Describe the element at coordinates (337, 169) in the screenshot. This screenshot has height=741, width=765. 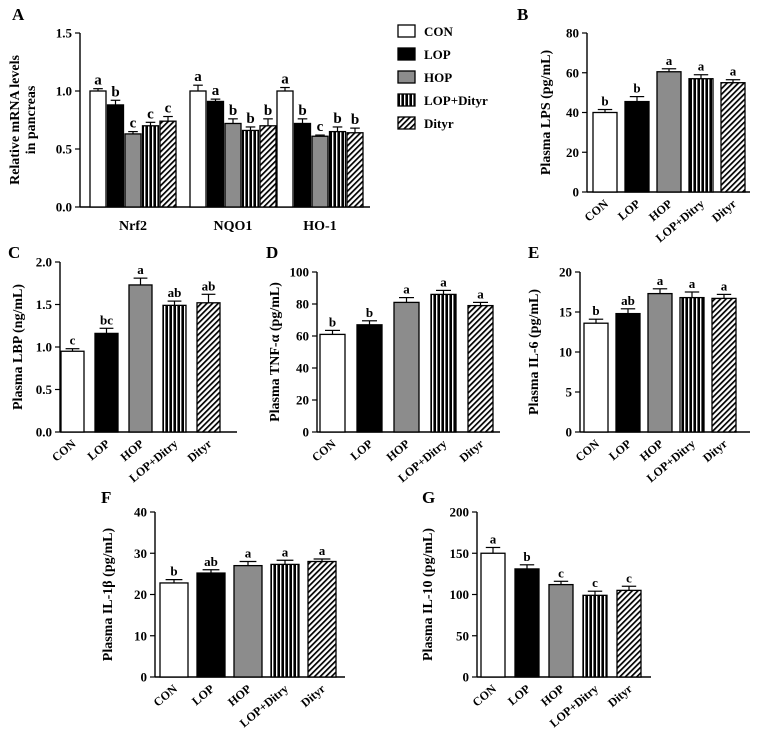
I see `panel-a-bar-ho-1-lop-dityr` at that location.